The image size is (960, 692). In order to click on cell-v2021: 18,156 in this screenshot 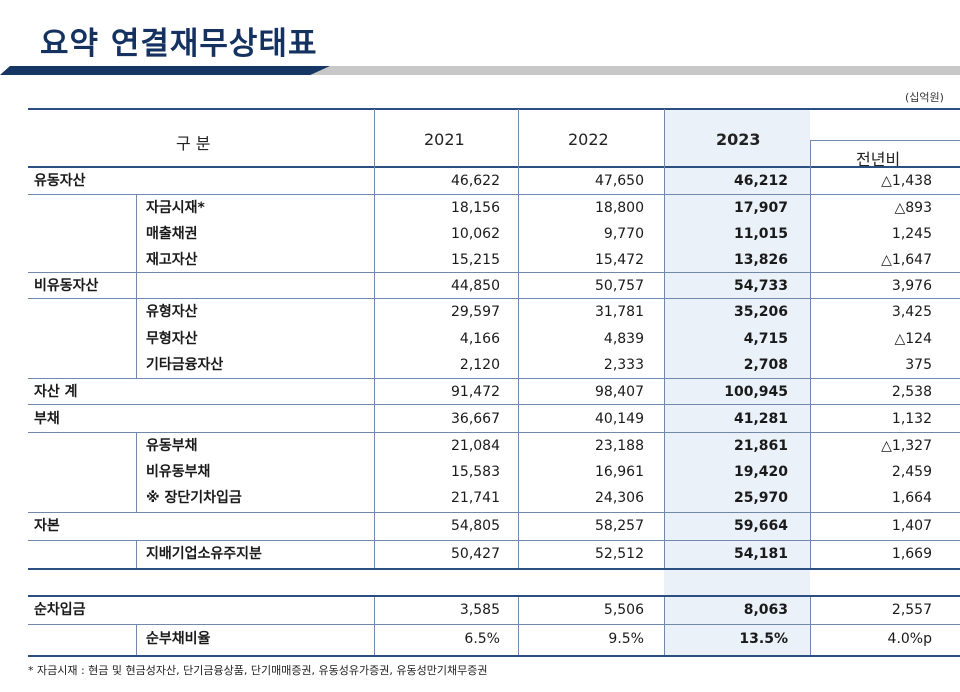, I will do `click(475, 208)`.